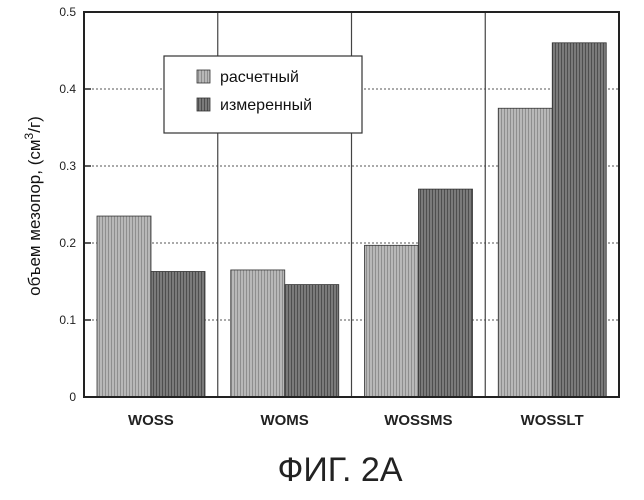 The width and height of the screenshot is (644, 500). Describe the element at coordinates (75, 204) in the screenshot. I see `y-axis-ticks: 0 0.1 0.2 0.3 0.4 0.5` at that location.